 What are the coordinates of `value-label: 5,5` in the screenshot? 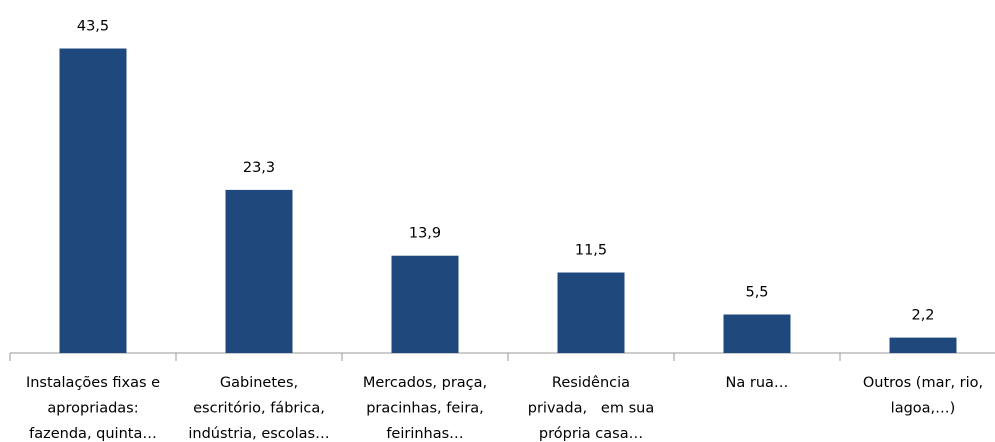 It's located at (756, 293).